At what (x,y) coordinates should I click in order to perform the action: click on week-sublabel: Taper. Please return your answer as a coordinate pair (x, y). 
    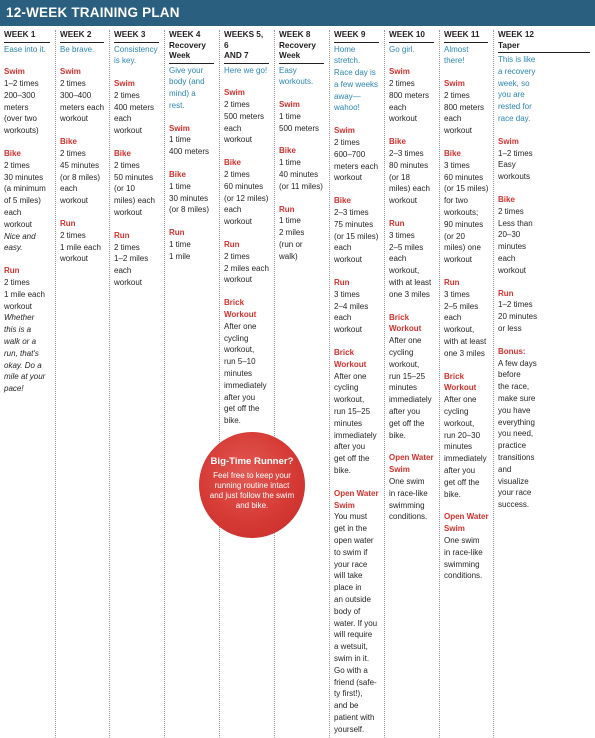
    Looking at the image, I should click on (509, 45).